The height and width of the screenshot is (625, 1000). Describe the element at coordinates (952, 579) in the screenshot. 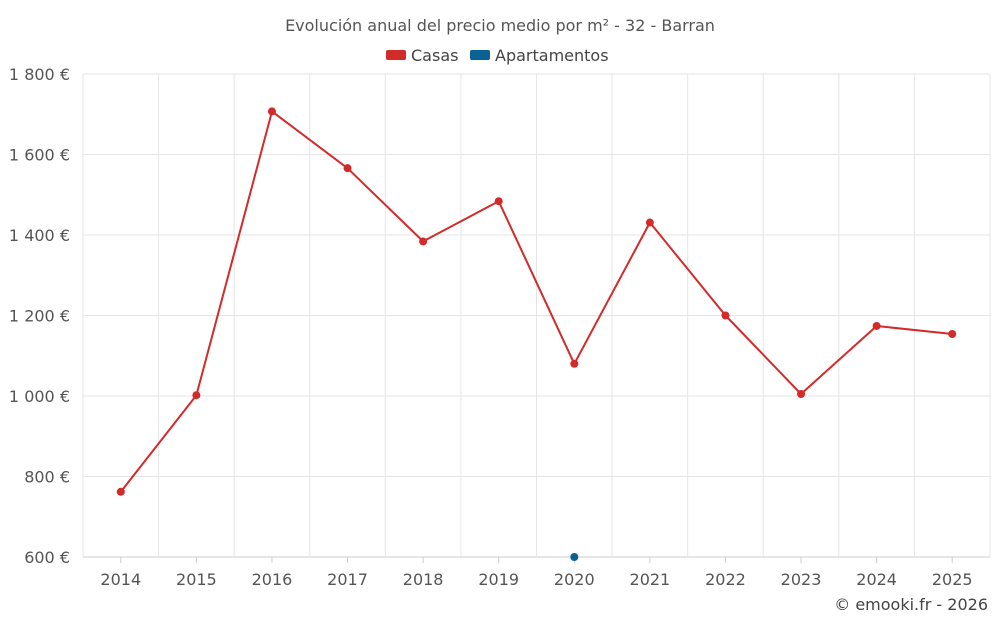

I see `x-tick-label: 2025` at that location.